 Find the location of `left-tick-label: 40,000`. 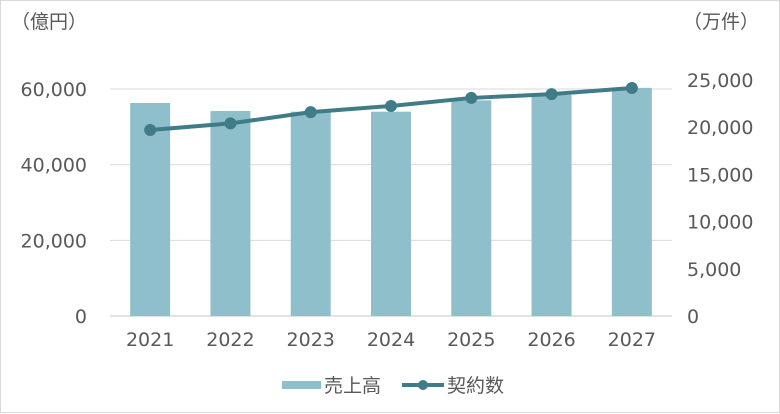

left-tick-label: 40,000 is located at coordinates (54, 166).